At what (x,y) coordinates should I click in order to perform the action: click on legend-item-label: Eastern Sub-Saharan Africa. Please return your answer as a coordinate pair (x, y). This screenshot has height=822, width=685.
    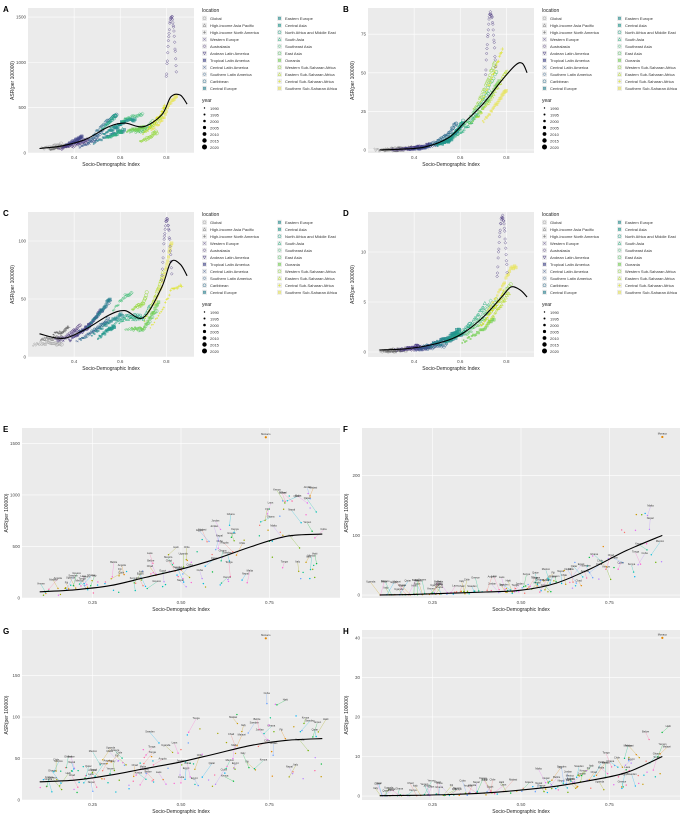
    Looking at the image, I should click on (650, 74).